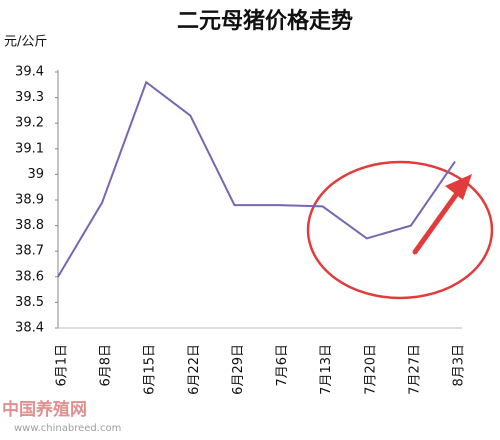 This screenshot has height=440, width=500. I want to click on x-tick-label: 8月3日, so click(459, 365).